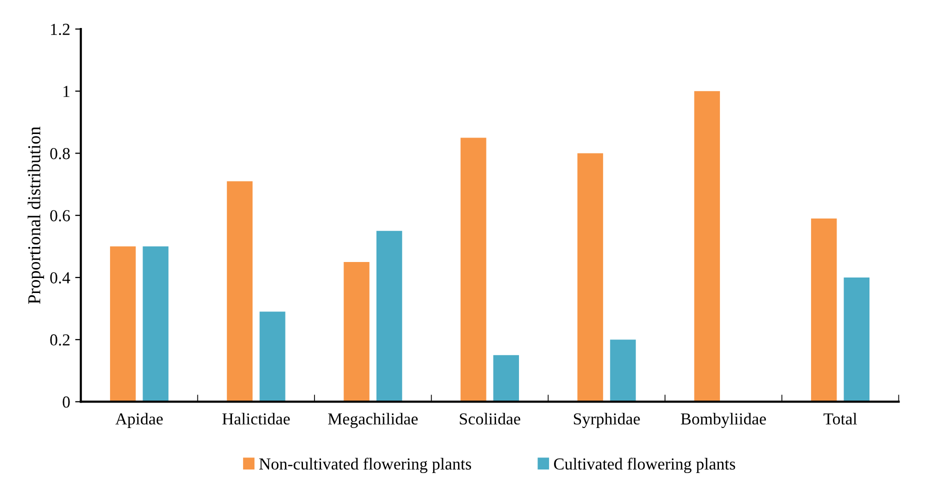 The width and height of the screenshot is (951, 484). Describe the element at coordinates (139, 420) in the screenshot. I see `x-tick-label: Apidae` at that location.